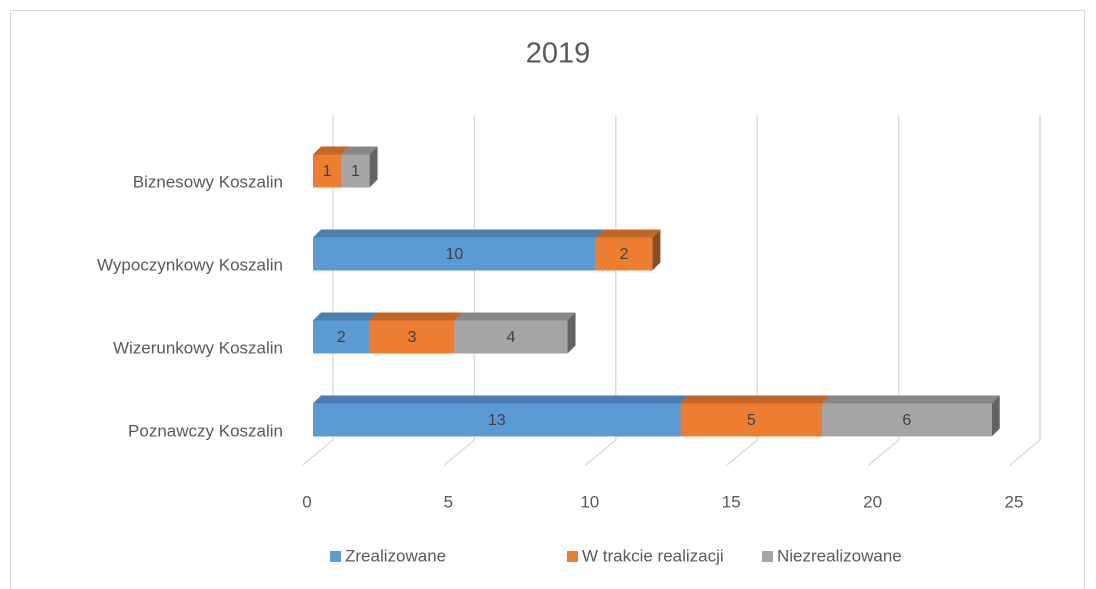 This screenshot has height=589, width=1096. What do you see at coordinates (190, 264) in the screenshot?
I see `y-tick-label: Wypoczynkowy Koszalin` at bounding box center [190, 264].